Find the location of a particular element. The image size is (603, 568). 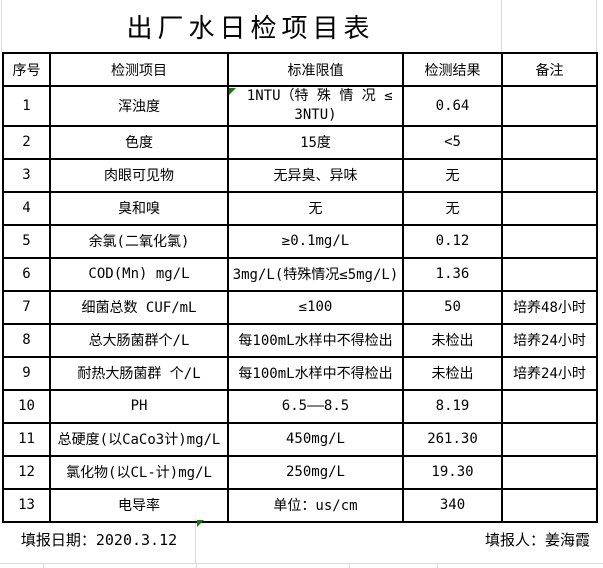

cell-item: COD(Mn) mg/L is located at coordinates (139, 274).